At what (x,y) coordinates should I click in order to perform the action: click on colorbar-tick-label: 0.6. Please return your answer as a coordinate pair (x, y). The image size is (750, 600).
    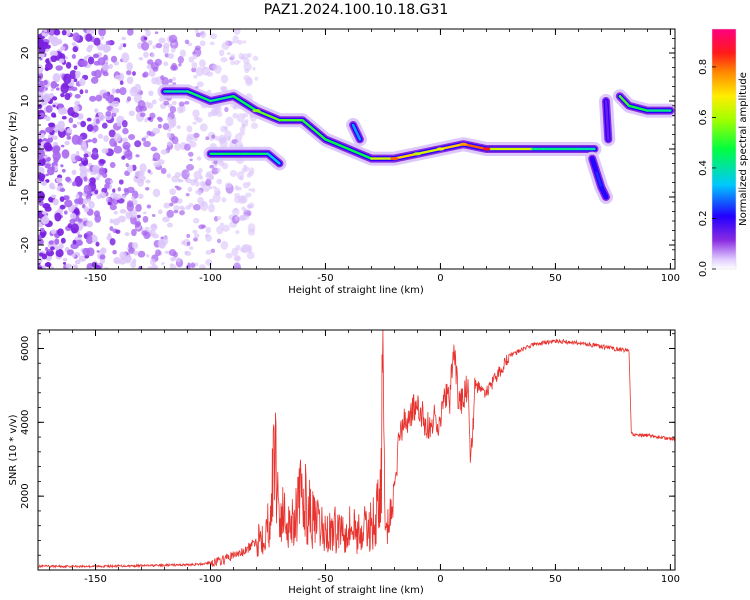
    Looking at the image, I should click on (703, 117).